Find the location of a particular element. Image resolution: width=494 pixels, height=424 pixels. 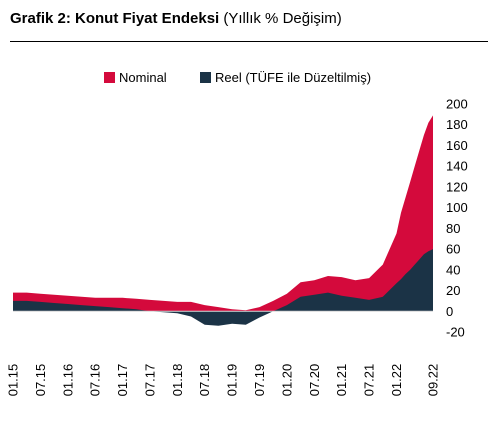

x-tick-label: 01.16 is located at coordinates (67, 380).